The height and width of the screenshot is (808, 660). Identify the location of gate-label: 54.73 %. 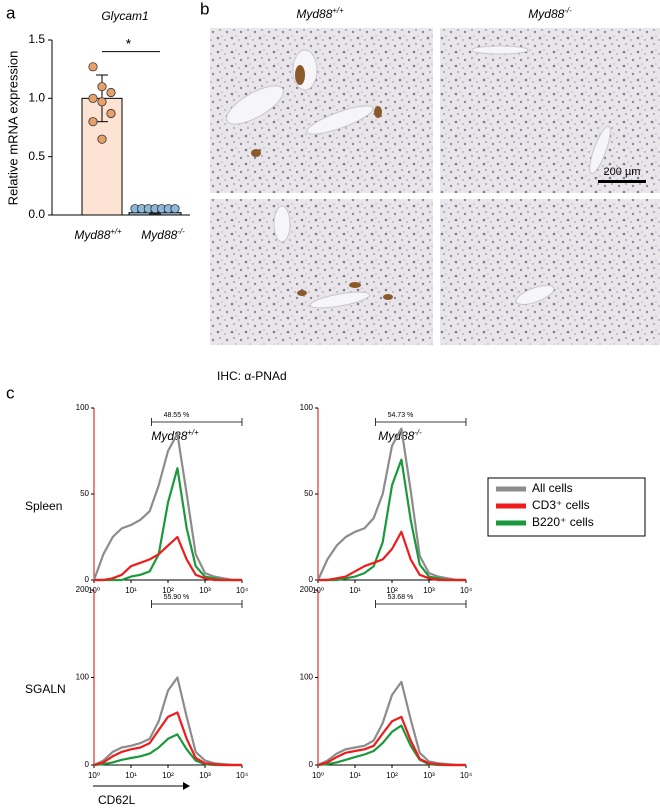
(401, 415).